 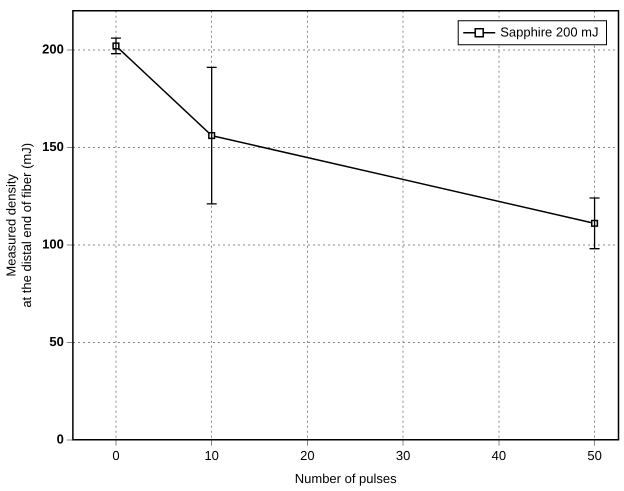 I want to click on y-tick-label: 150, so click(x=53, y=146).